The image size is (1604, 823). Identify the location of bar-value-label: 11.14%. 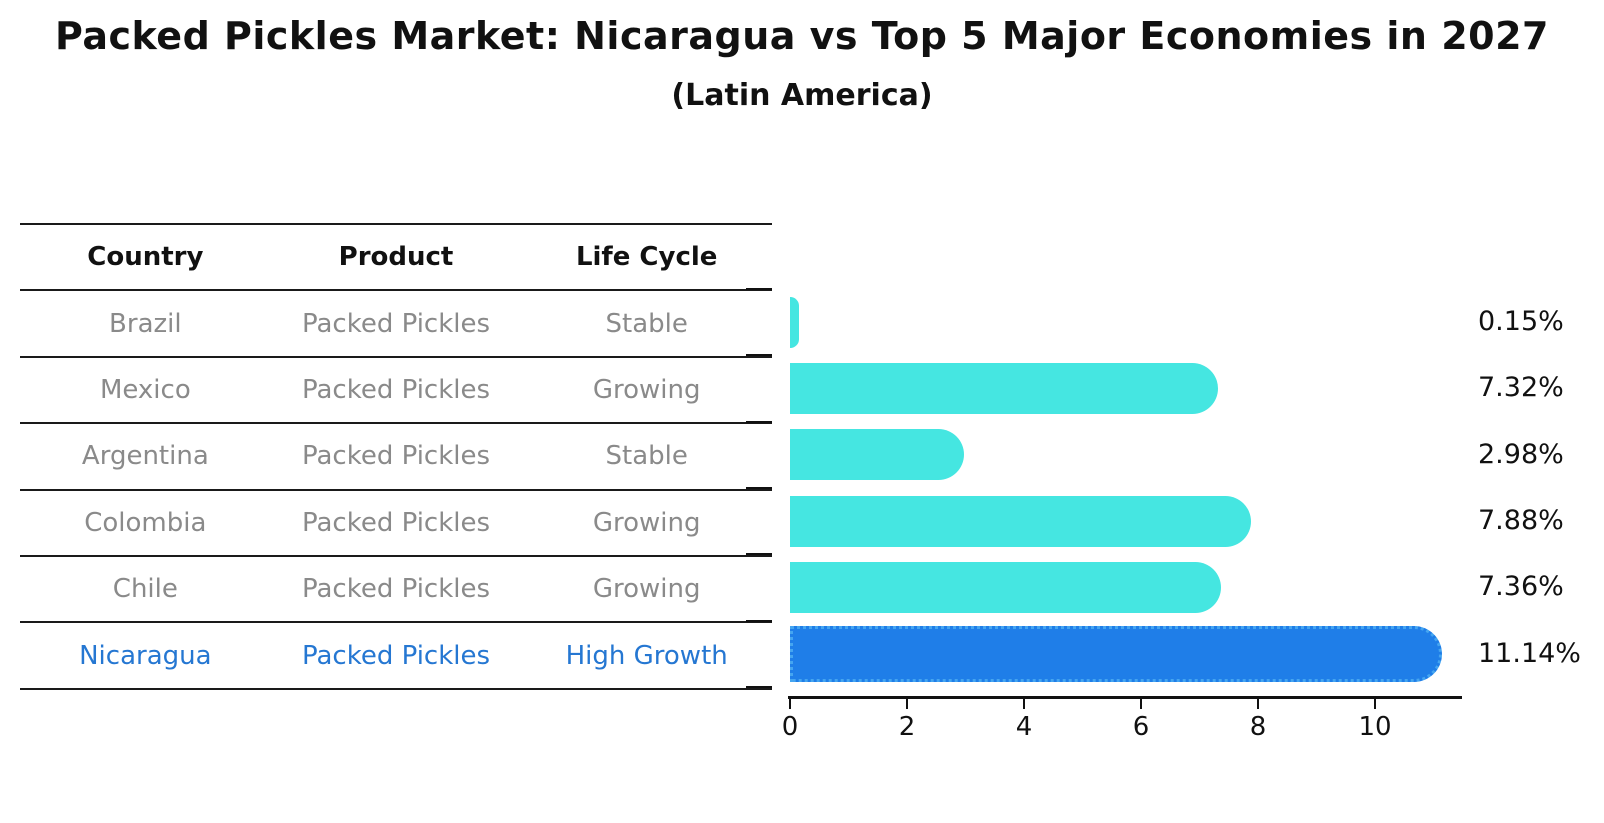
(1529, 653).